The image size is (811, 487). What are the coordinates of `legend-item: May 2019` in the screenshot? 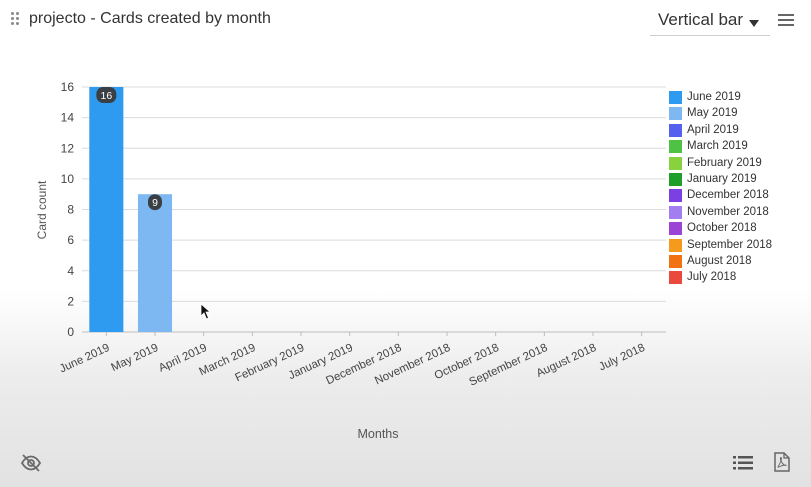 It's located at (734, 114).